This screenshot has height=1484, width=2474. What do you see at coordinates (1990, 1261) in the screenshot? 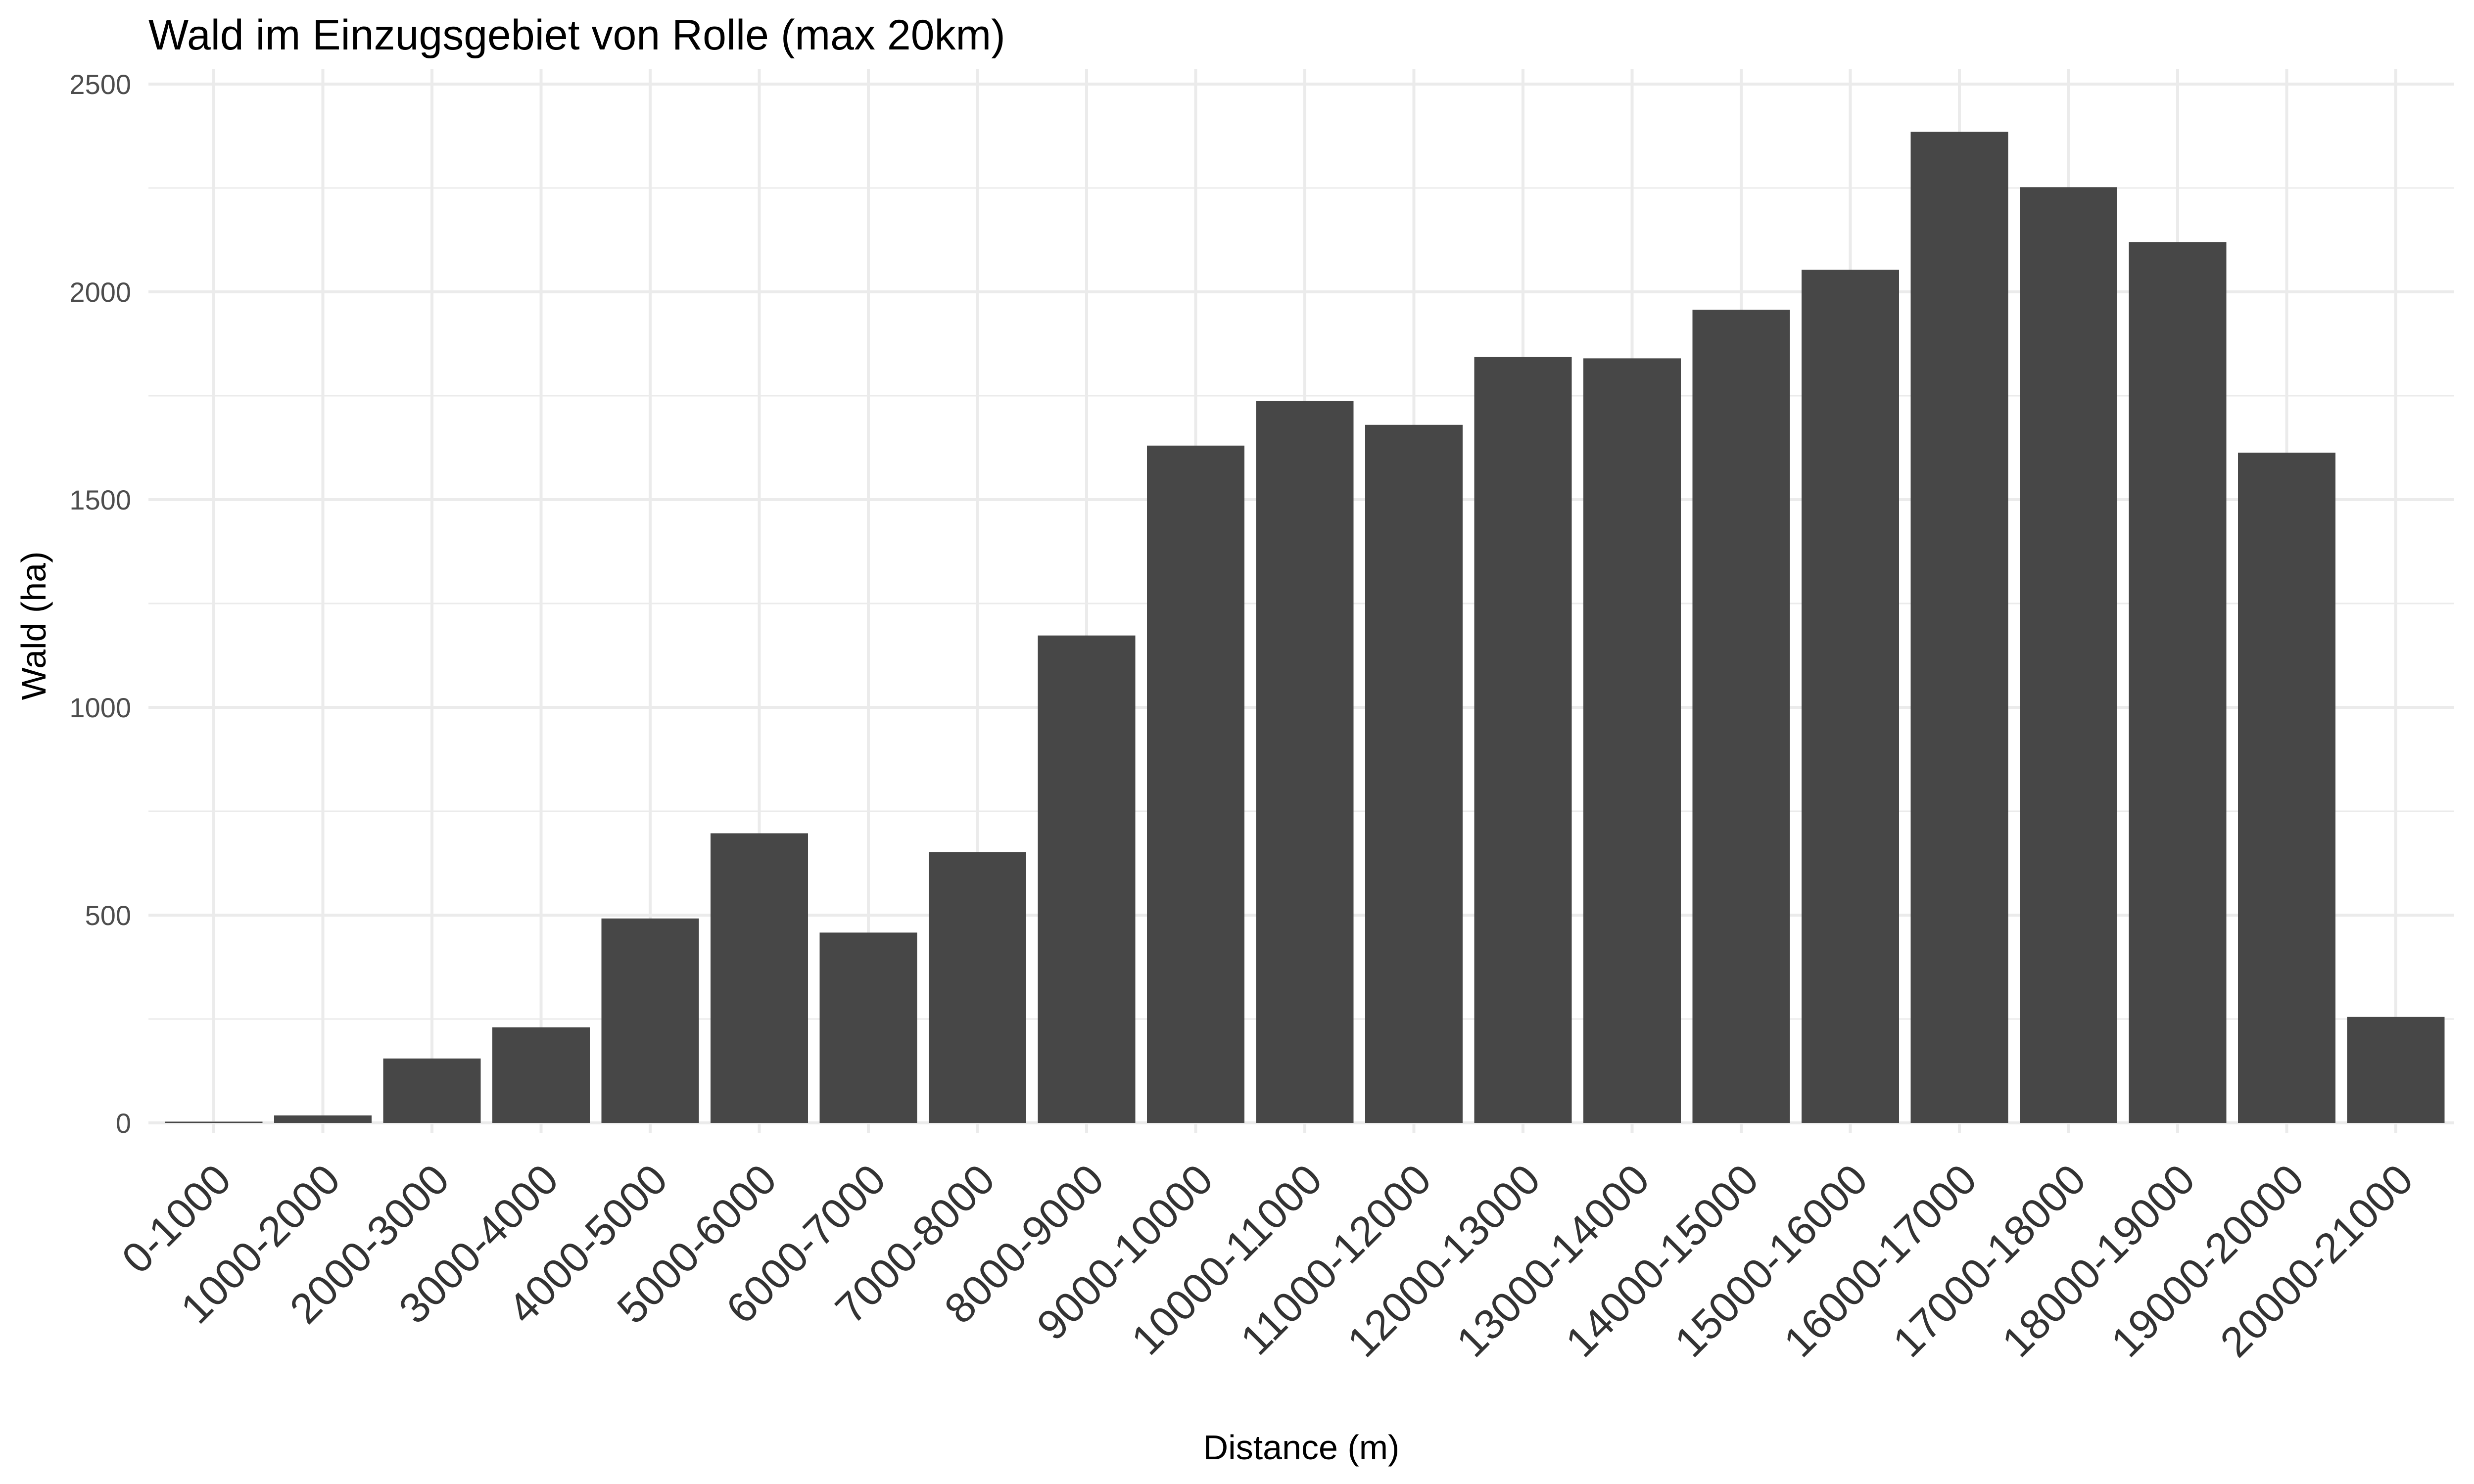
I see `x-tick-label-17: 17000-18000` at bounding box center [1990, 1261].